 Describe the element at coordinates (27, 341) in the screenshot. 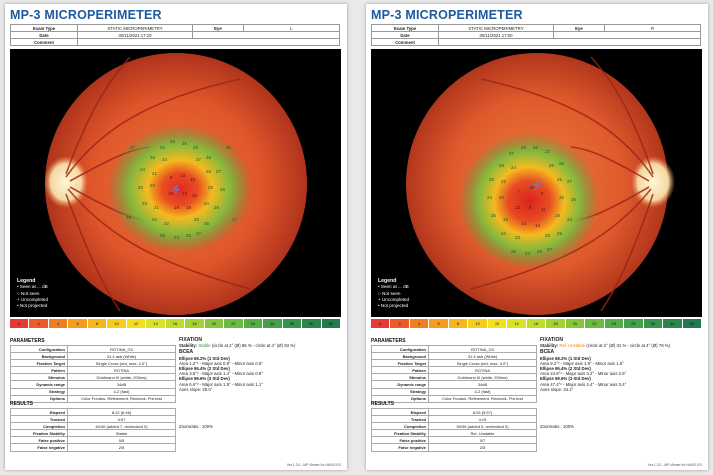

I see `parameters-heading: PARAMETERS` at that location.